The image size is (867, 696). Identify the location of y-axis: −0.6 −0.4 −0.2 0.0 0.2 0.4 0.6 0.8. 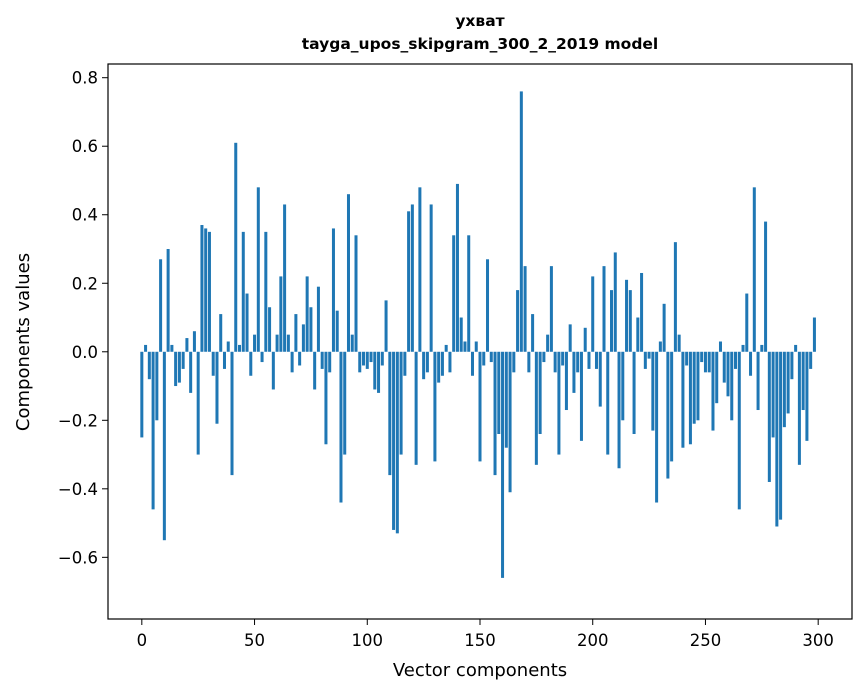
(83, 318).